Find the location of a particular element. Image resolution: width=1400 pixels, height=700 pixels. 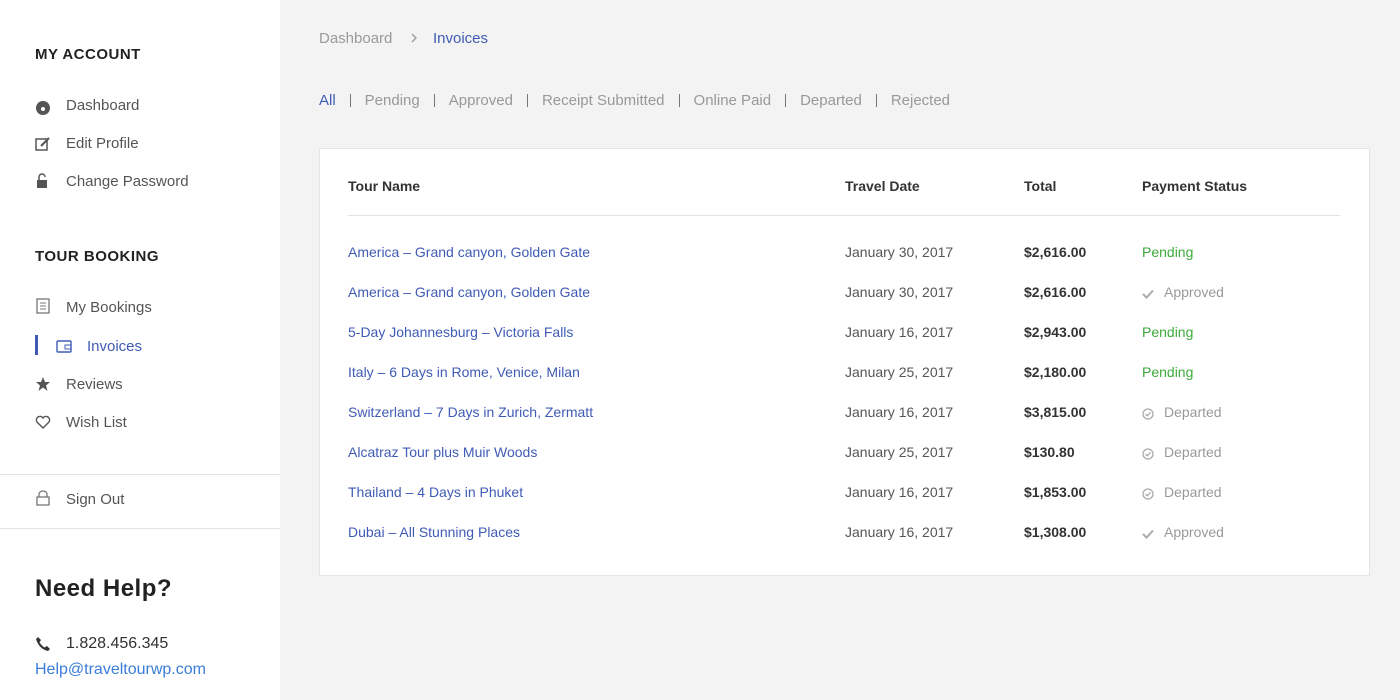

filter-link: Rejected is located at coordinates (920, 100).